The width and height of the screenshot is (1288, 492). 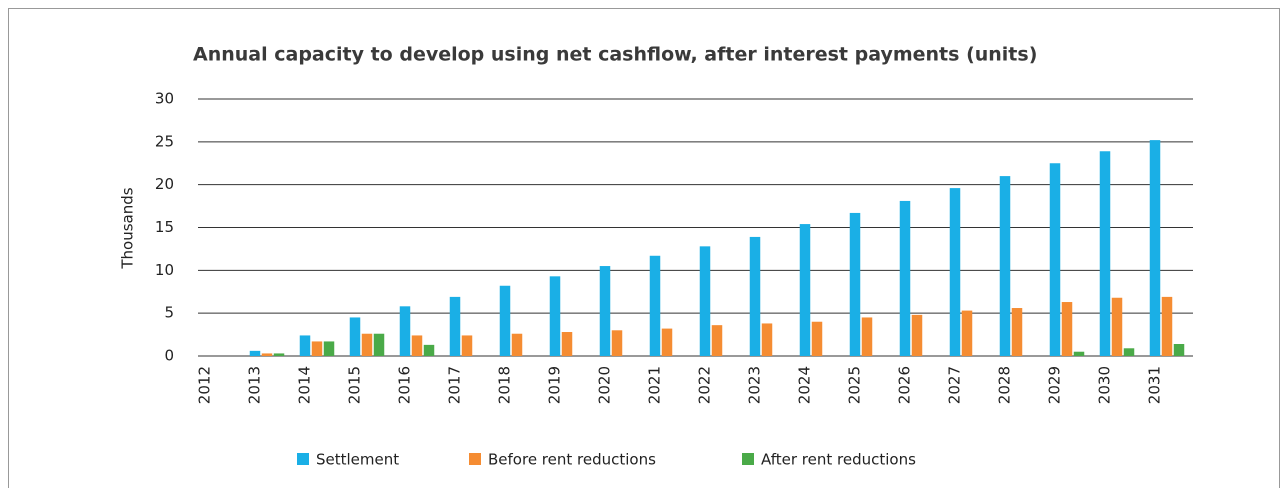 I want to click on x-tick-label: 2020, so click(x=605, y=385).